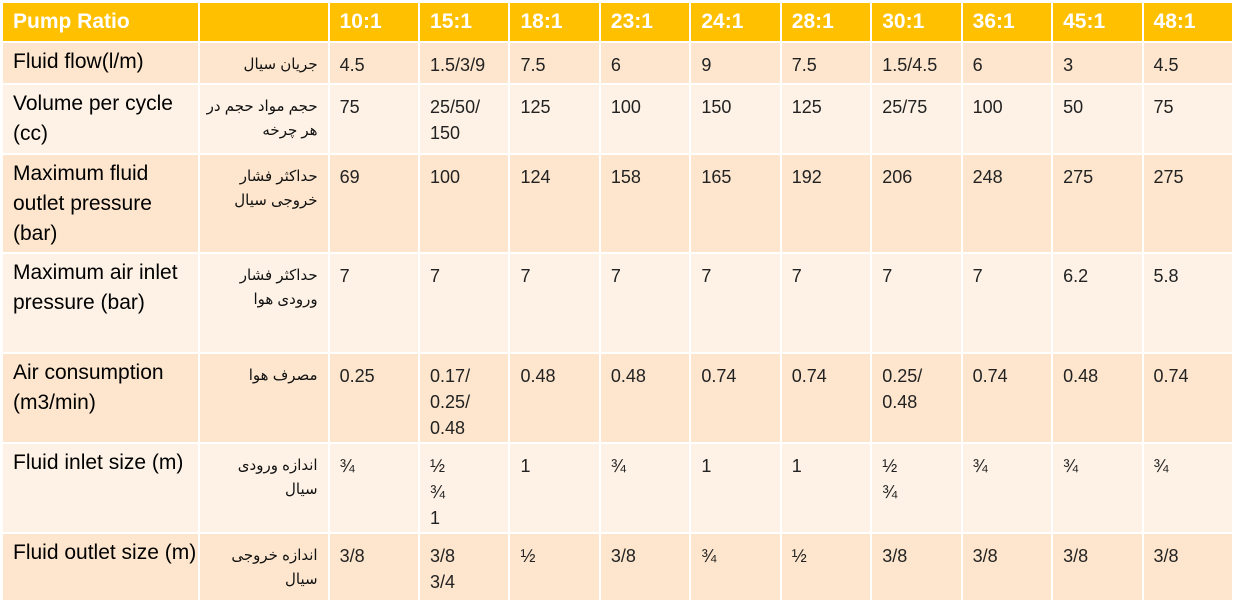 The image size is (1235, 606). I want to click on table-cell: 50, so click(1097, 119).